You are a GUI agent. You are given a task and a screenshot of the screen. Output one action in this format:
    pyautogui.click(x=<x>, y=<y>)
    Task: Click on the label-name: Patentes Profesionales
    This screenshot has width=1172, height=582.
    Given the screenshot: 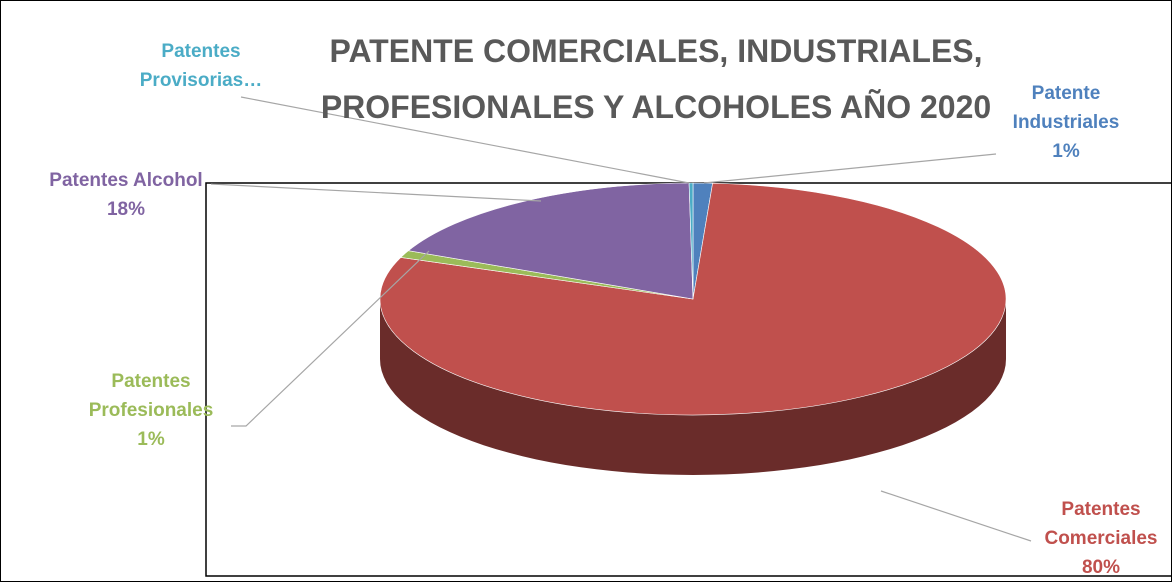 What is the action you would take?
    pyautogui.click(x=151, y=396)
    